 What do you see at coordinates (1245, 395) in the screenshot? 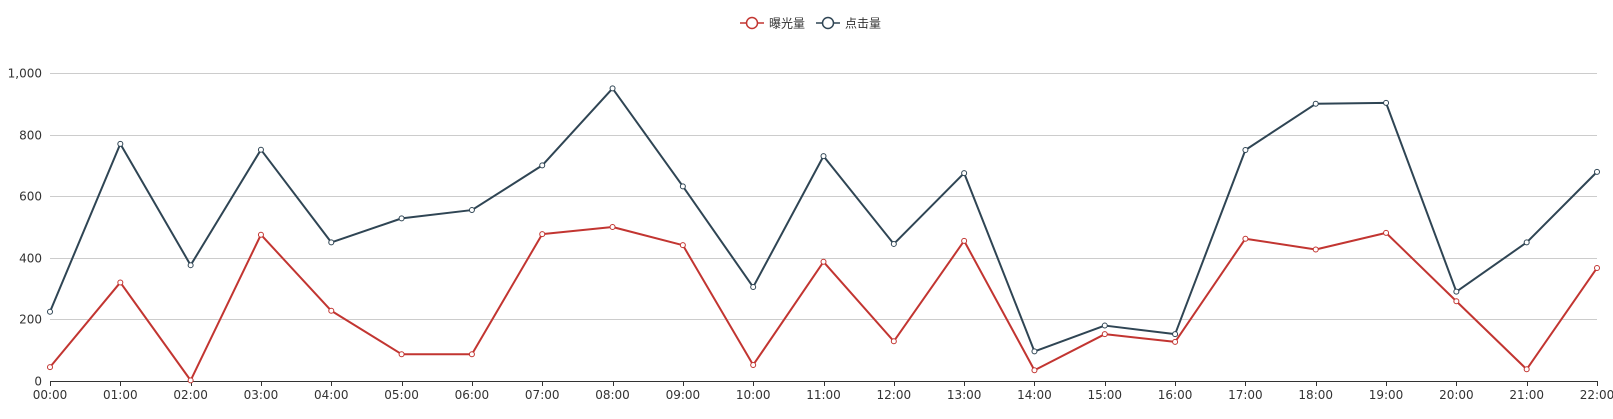
I see `x-tick-label: 17:00` at bounding box center [1245, 395].